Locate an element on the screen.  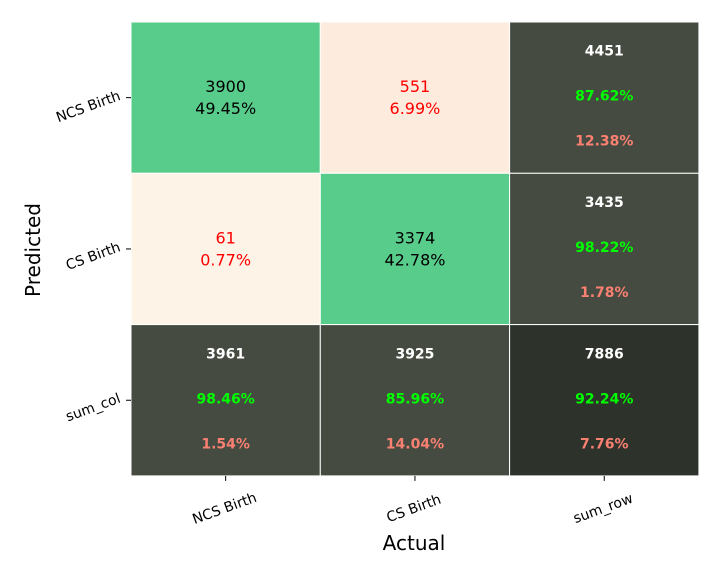
cell-count: 3900 is located at coordinates (225, 86).